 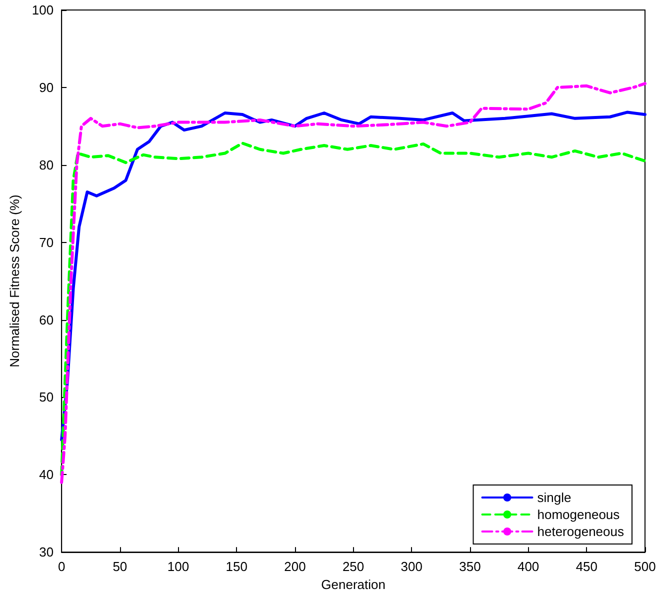 I want to click on x-tick-label: 250, so click(x=353, y=566).